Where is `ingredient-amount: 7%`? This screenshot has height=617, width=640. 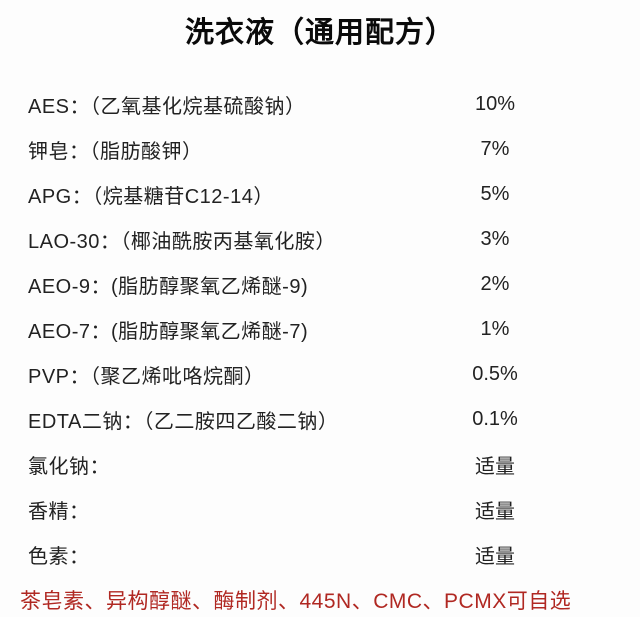
ingredient-amount: 7% is located at coordinates (495, 149).